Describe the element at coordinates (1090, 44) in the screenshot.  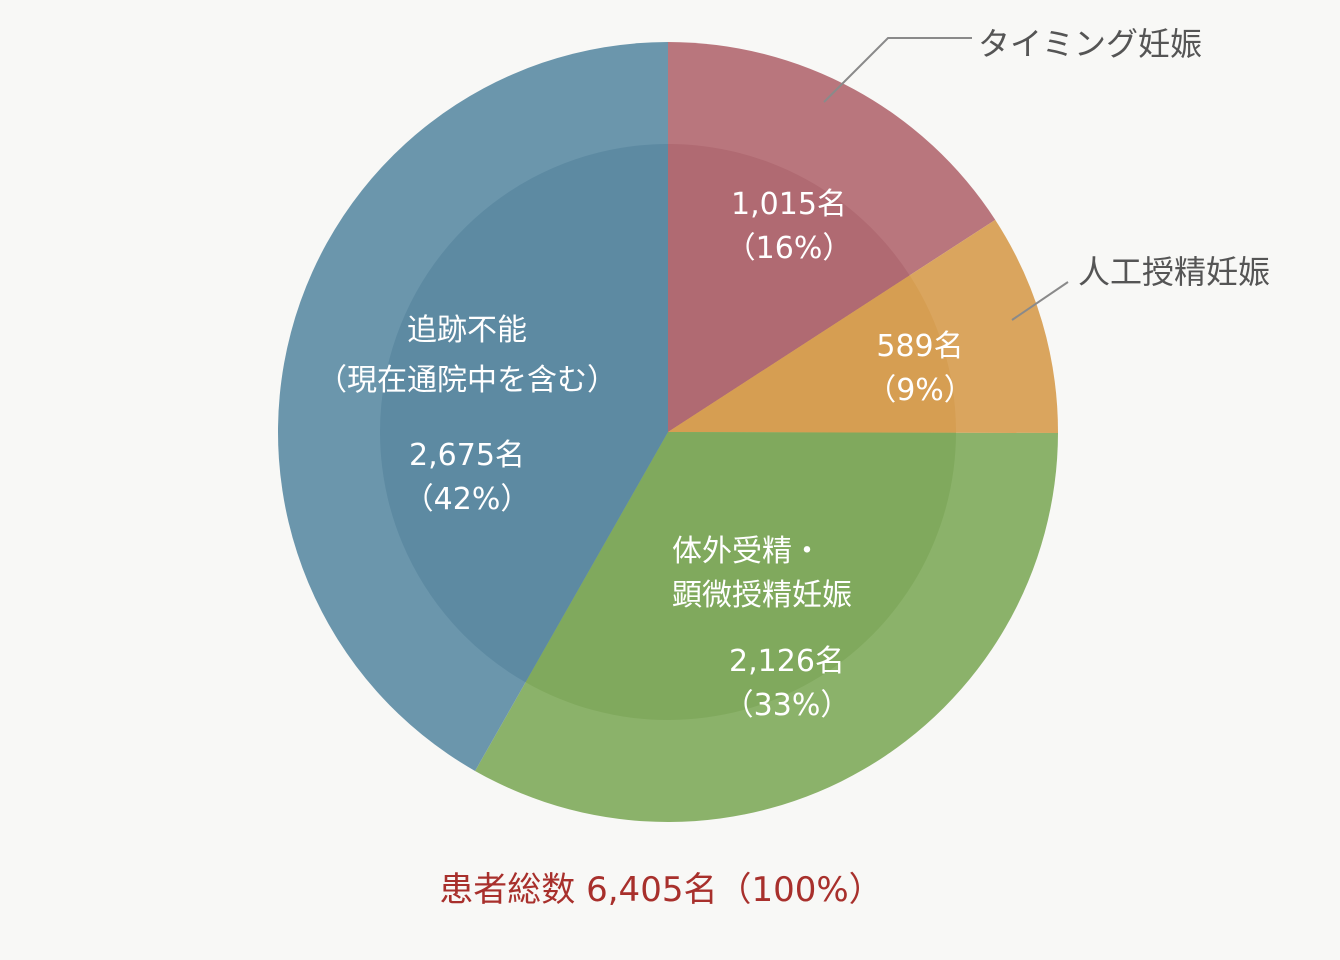
I see `slice-label-timing: タイミング妊娠` at that location.